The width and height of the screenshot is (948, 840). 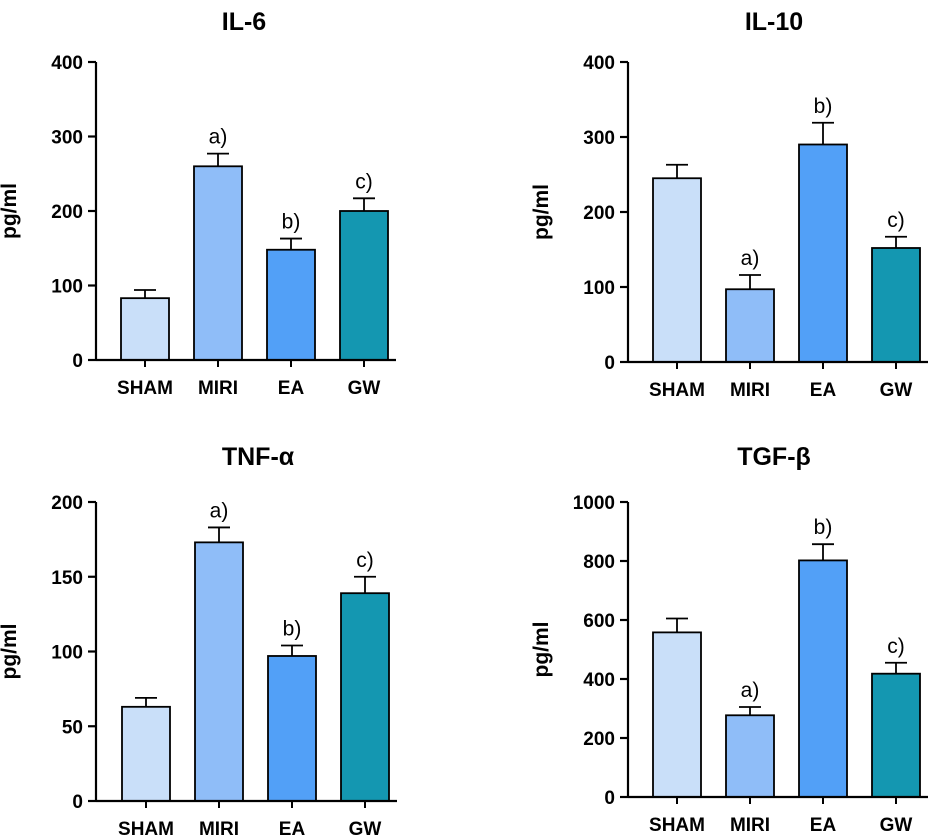 I want to click on chart-title: IL-6, so click(x=244, y=22).